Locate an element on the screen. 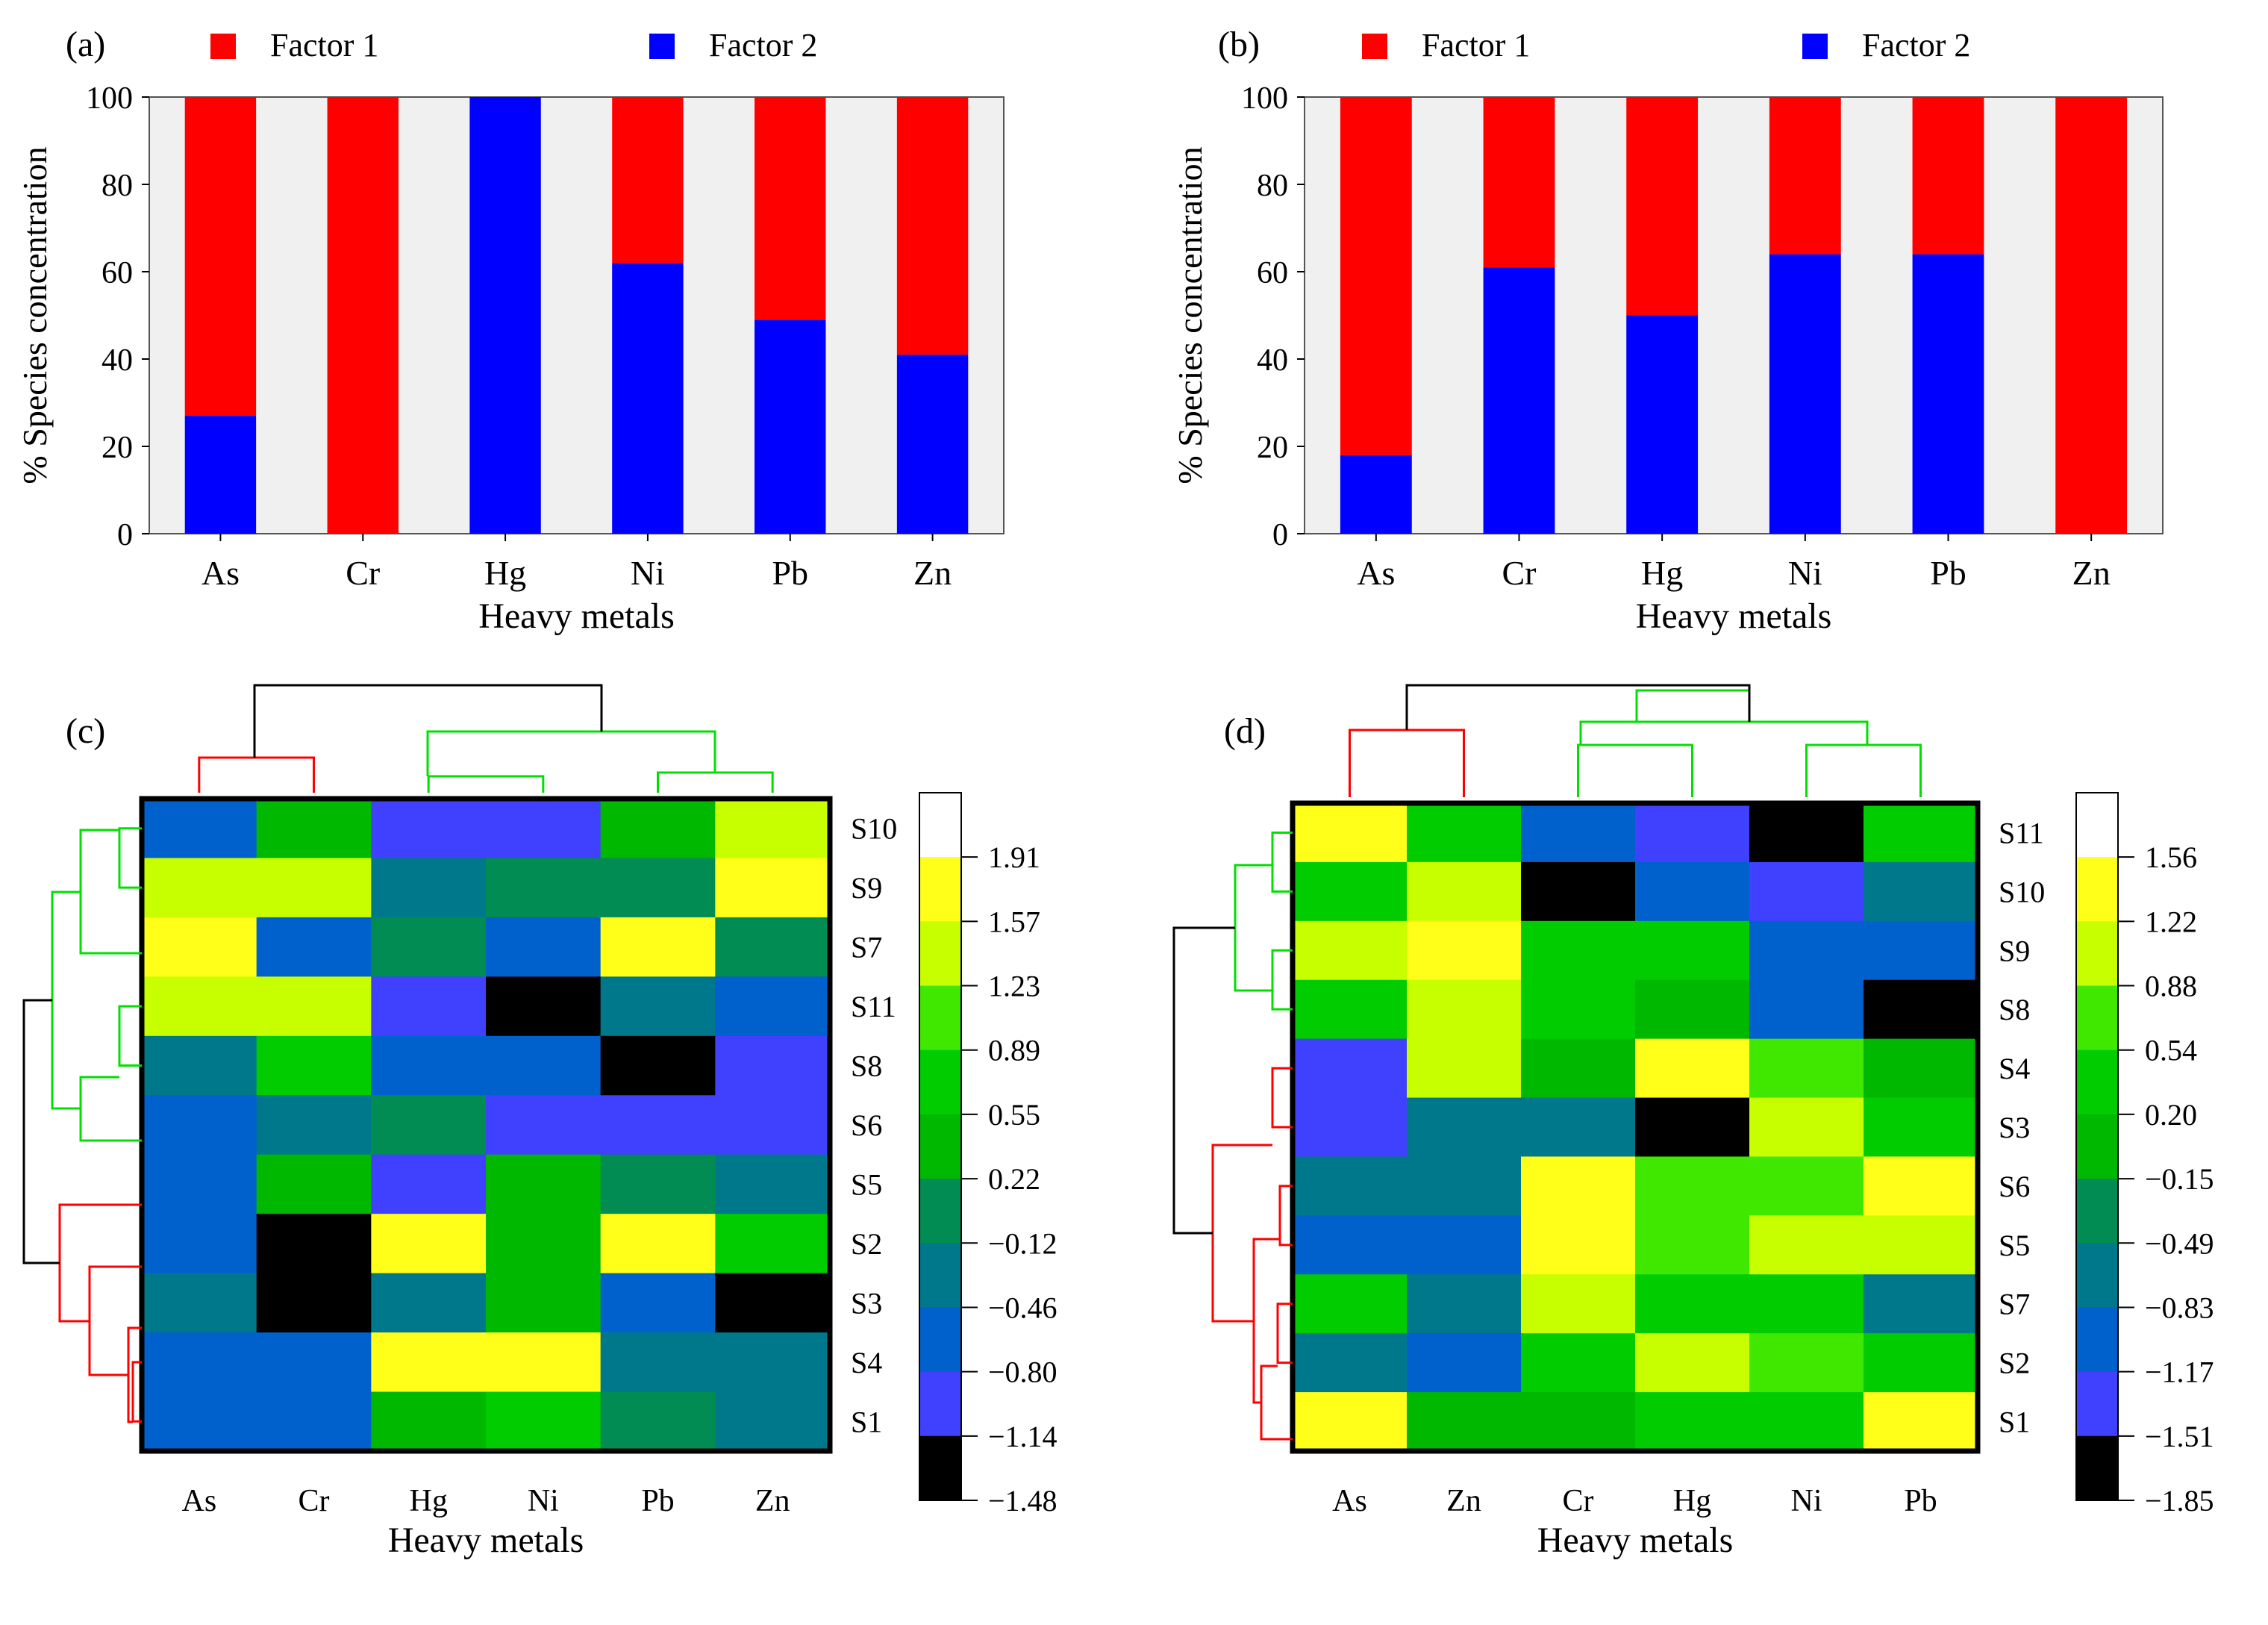 Image resolution: width=2268 pixels, height=1625 pixels. heatmap-cell-s6-pb is located at coordinates (658, 1125).